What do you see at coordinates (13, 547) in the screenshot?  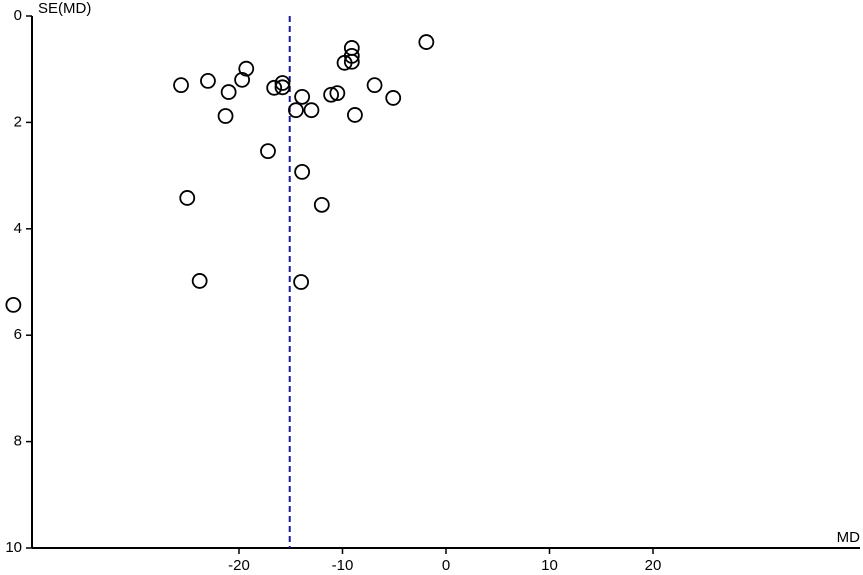 I see `y-tick-label: 10` at bounding box center [13, 547].